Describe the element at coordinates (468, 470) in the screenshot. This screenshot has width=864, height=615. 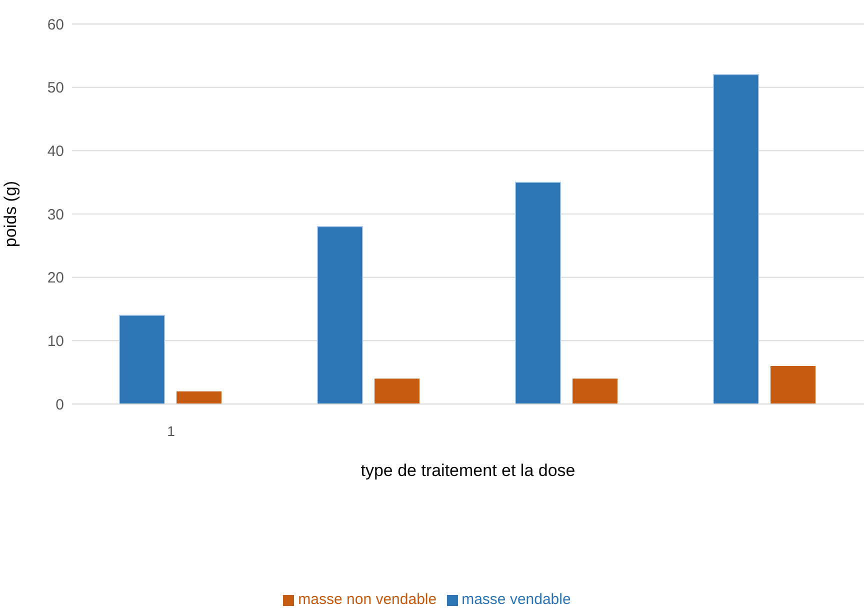
I see `x-axis-title: type de traitement et la dose` at that location.